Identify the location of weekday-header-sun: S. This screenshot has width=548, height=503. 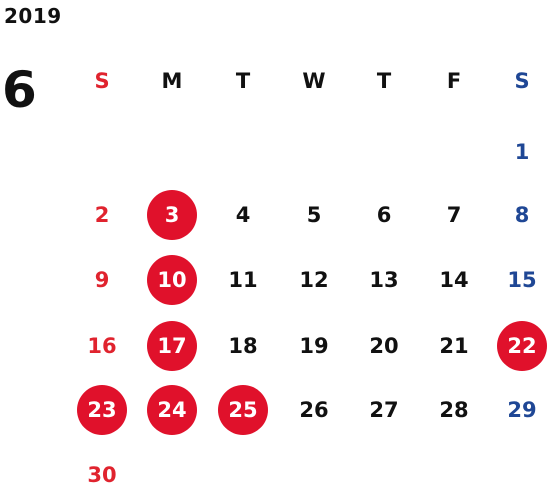
(102, 80).